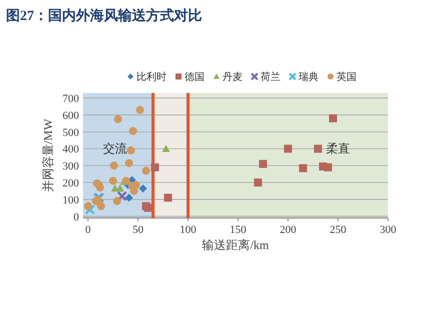 The width and height of the screenshot is (434, 332). Describe the element at coordinates (48, 155) in the screenshot. I see `y-axis-title: 并网容量/MW` at that location.